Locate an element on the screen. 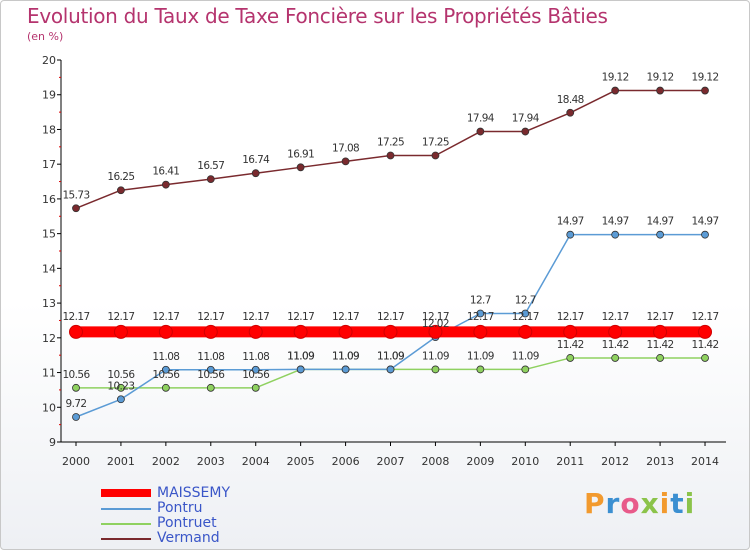  data-label: 19.12 is located at coordinates (660, 78).